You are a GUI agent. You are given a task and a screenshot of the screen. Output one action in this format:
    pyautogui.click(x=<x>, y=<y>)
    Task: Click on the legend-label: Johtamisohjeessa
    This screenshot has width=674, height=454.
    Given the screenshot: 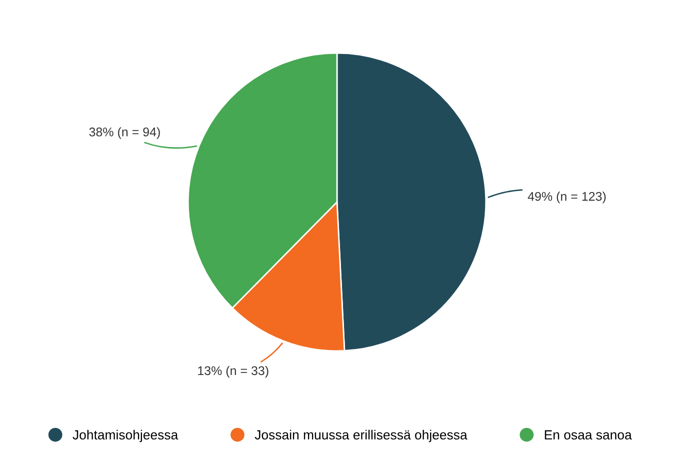 What is the action you would take?
    pyautogui.click(x=125, y=436)
    